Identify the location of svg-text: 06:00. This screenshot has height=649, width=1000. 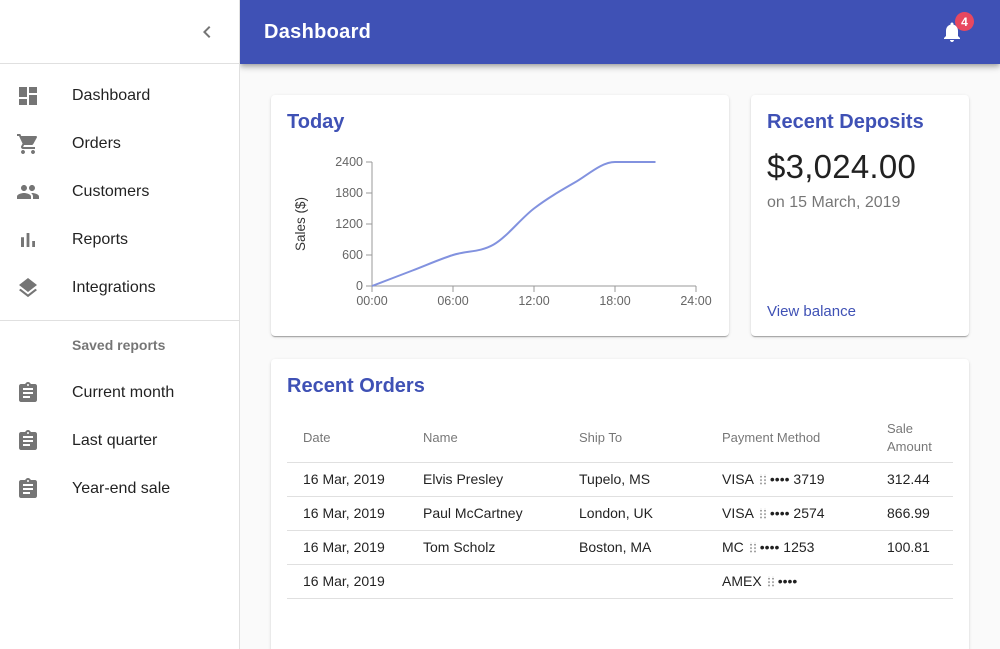
(452, 301).